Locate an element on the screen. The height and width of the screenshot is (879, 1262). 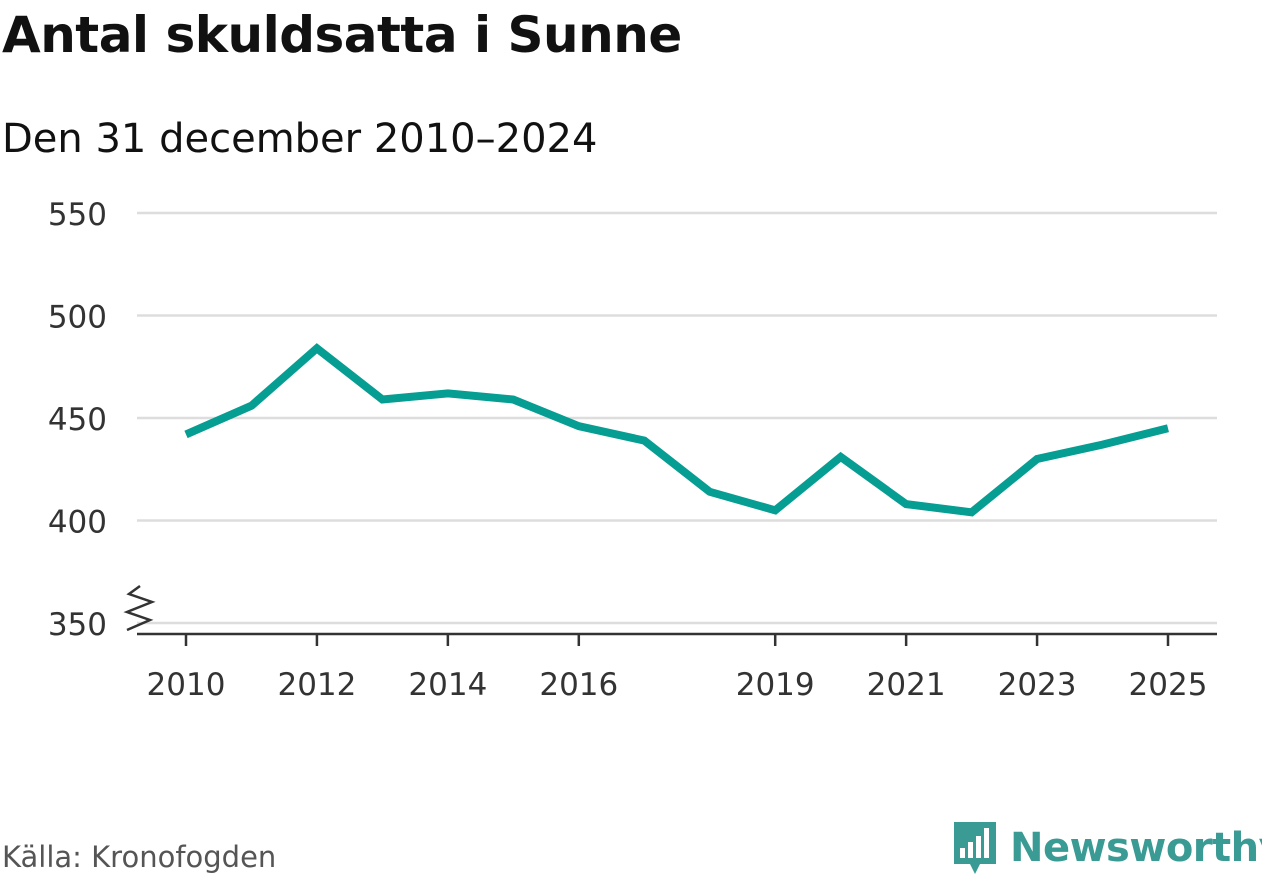
y-axis-tick-labels: 350 400 450 500 550 is located at coordinates (77, 420).